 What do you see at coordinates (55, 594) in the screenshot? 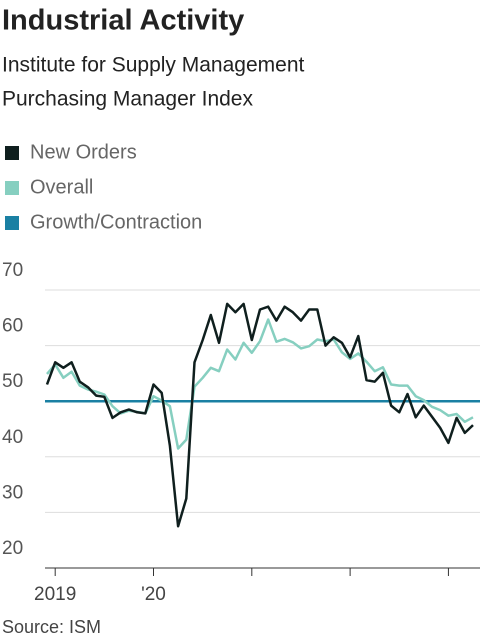
I see `x-tick-label: 2019` at bounding box center [55, 594].